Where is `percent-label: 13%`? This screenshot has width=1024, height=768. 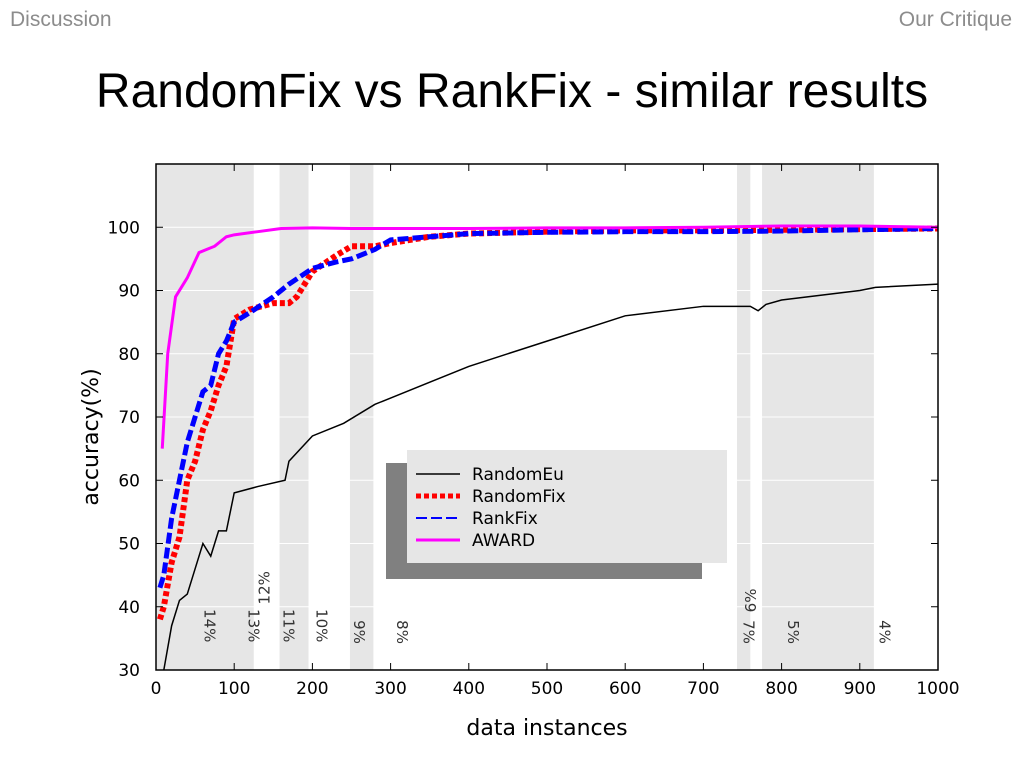
percent-label: 13% is located at coordinates (253, 625).